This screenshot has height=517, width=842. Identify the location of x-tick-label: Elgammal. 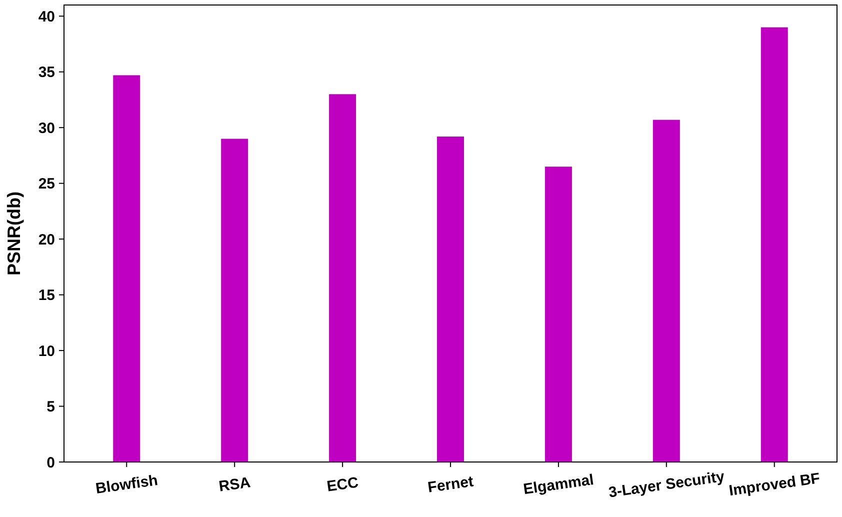
(558, 484).